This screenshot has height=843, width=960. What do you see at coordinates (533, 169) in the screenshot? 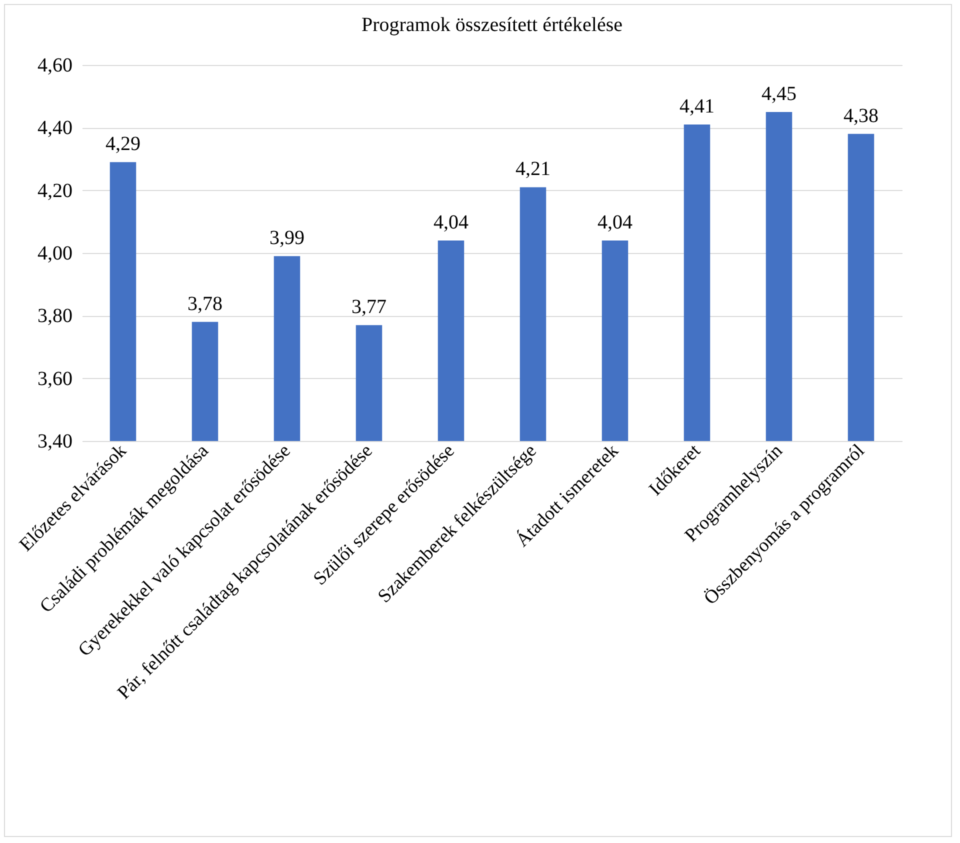
I see `data-label: 4,21` at bounding box center [533, 169].